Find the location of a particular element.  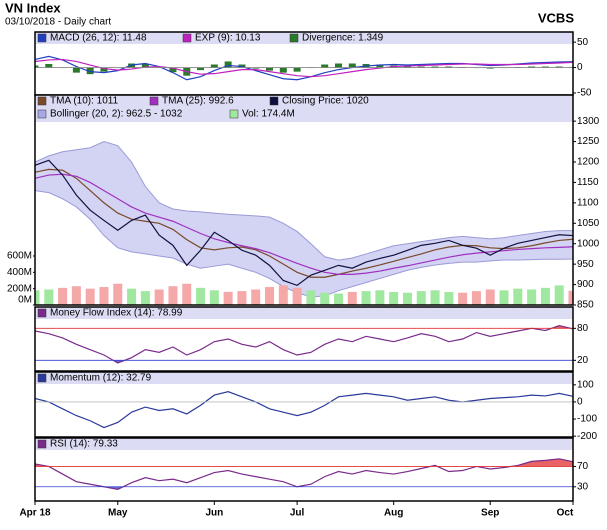

y-tick-label: 1100 is located at coordinates (588, 203).